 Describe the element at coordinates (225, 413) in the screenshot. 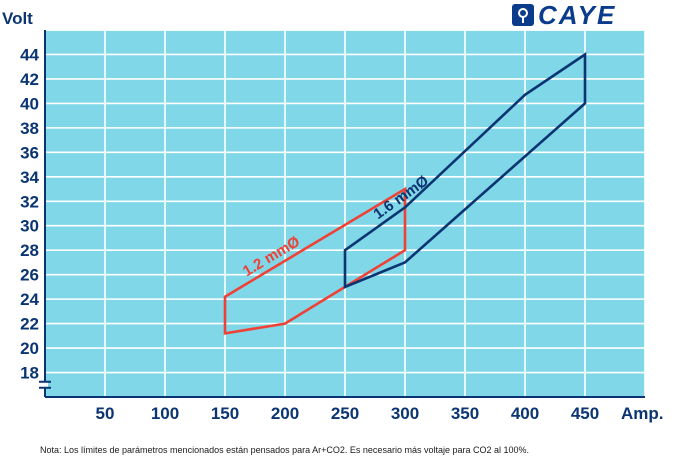

I see `x-tick-label-150: 150` at that location.